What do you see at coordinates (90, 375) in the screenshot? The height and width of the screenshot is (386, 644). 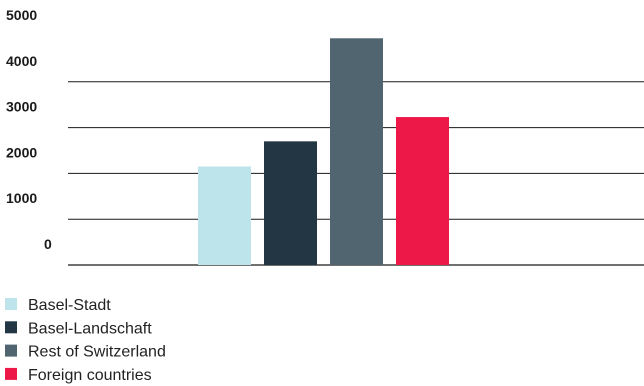 I see `legend-label: Foreign countries` at bounding box center [90, 375].